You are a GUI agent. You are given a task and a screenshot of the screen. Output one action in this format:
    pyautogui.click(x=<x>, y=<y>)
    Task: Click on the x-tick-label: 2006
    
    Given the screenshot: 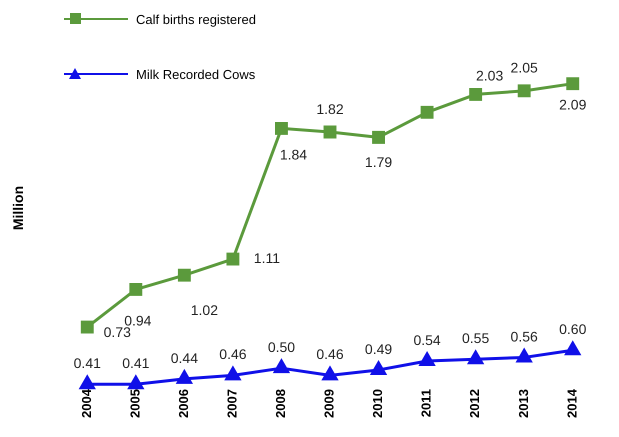 What is the action you would take?
    pyautogui.click(x=183, y=403)
    